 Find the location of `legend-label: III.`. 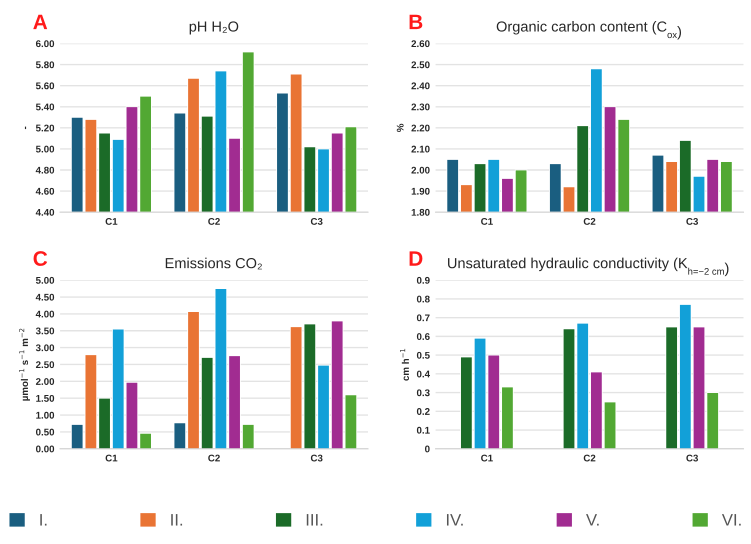

legend-label: III. is located at coordinates (314, 520).